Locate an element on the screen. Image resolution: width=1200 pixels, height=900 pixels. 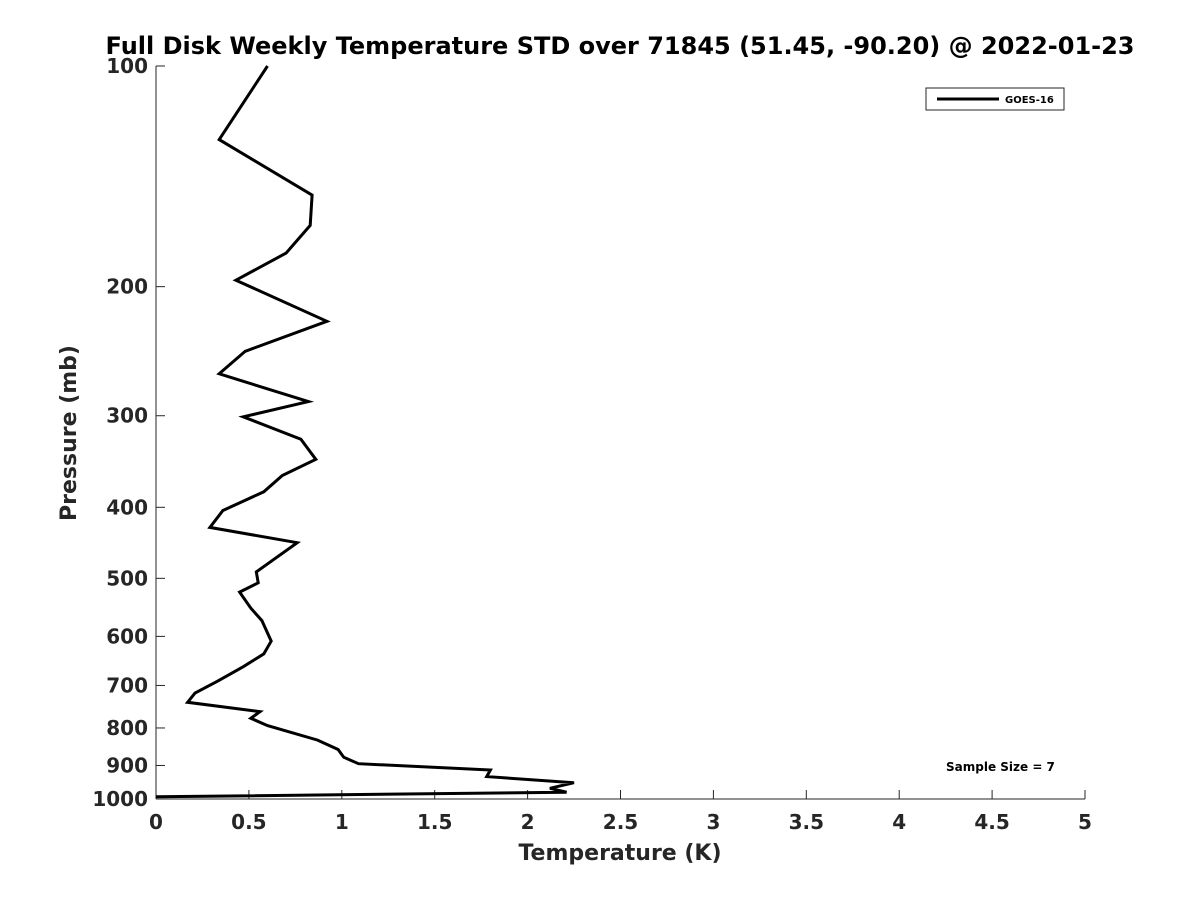
x-tick-label: 1.5 is located at coordinates (434, 822).